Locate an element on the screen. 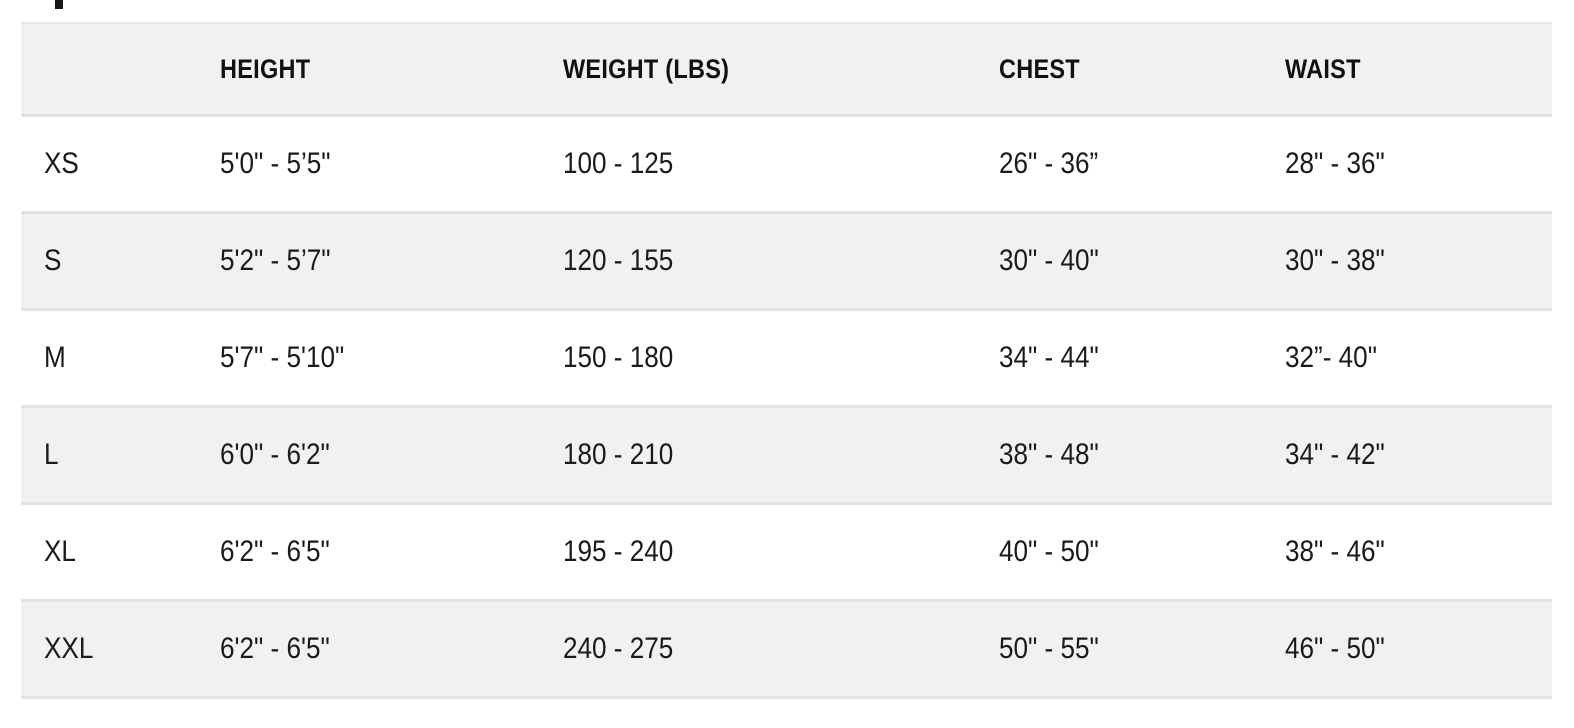 This screenshot has height=728, width=1574. chest-cell: 30" - 40" is located at coordinates (1049, 260).